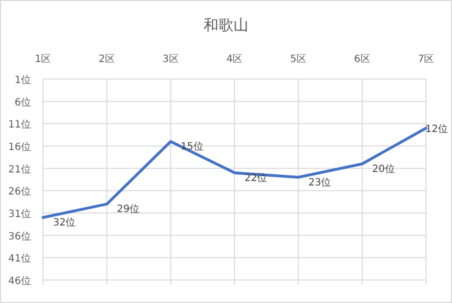 Image resolution: width=452 pixels, height=303 pixels. I want to click on y-tick-label: 36位, so click(19, 236).